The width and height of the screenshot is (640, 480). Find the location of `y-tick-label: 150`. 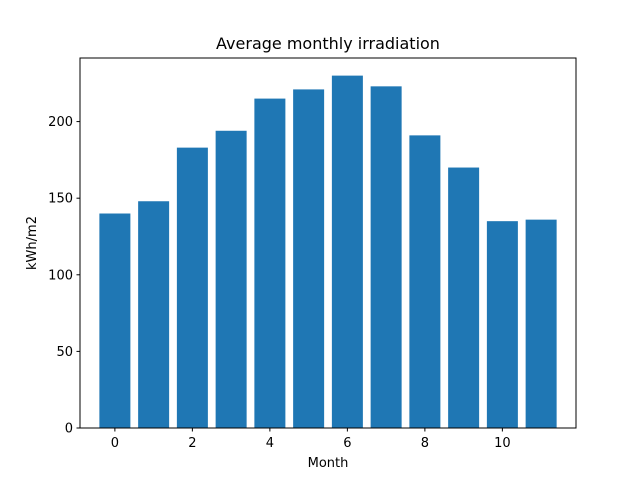

y-tick-label: 150 is located at coordinates (60, 199).